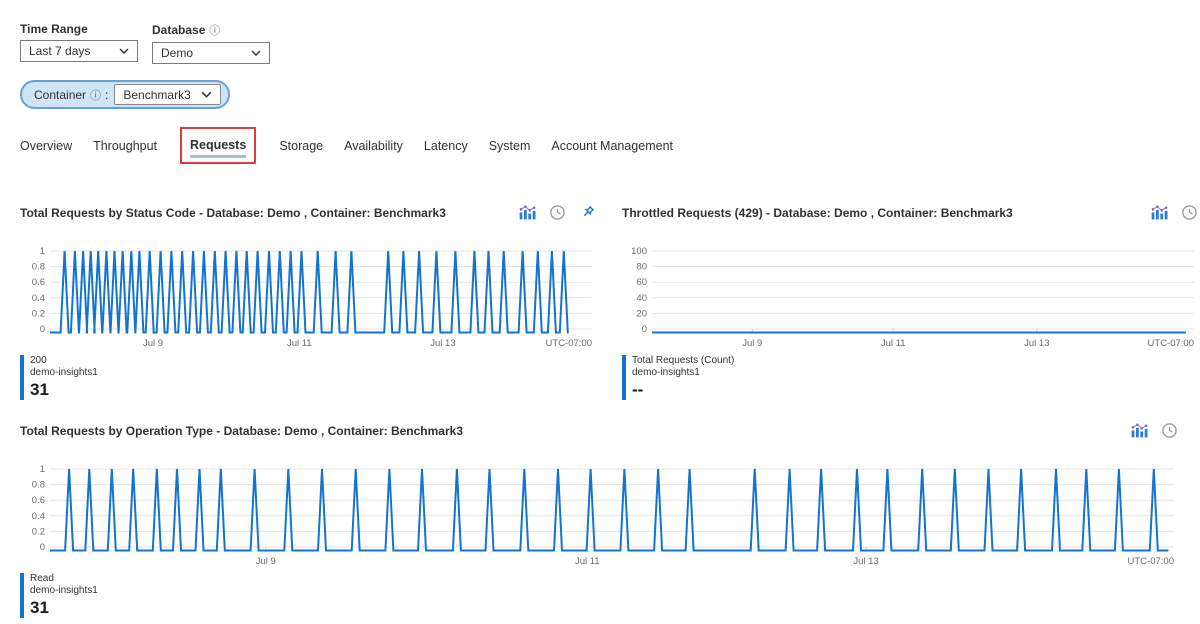  Describe the element at coordinates (125, 145) in the screenshot. I see `tab-throughput: Throughput` at that location.